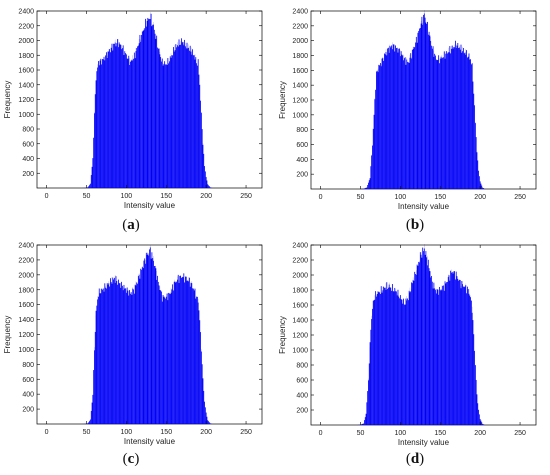 The image size is (550, 475). What do you see at coordinates (28, 395) in the screenshot?
I see `y-tick-label: 400` at bounding box center [28, 395].